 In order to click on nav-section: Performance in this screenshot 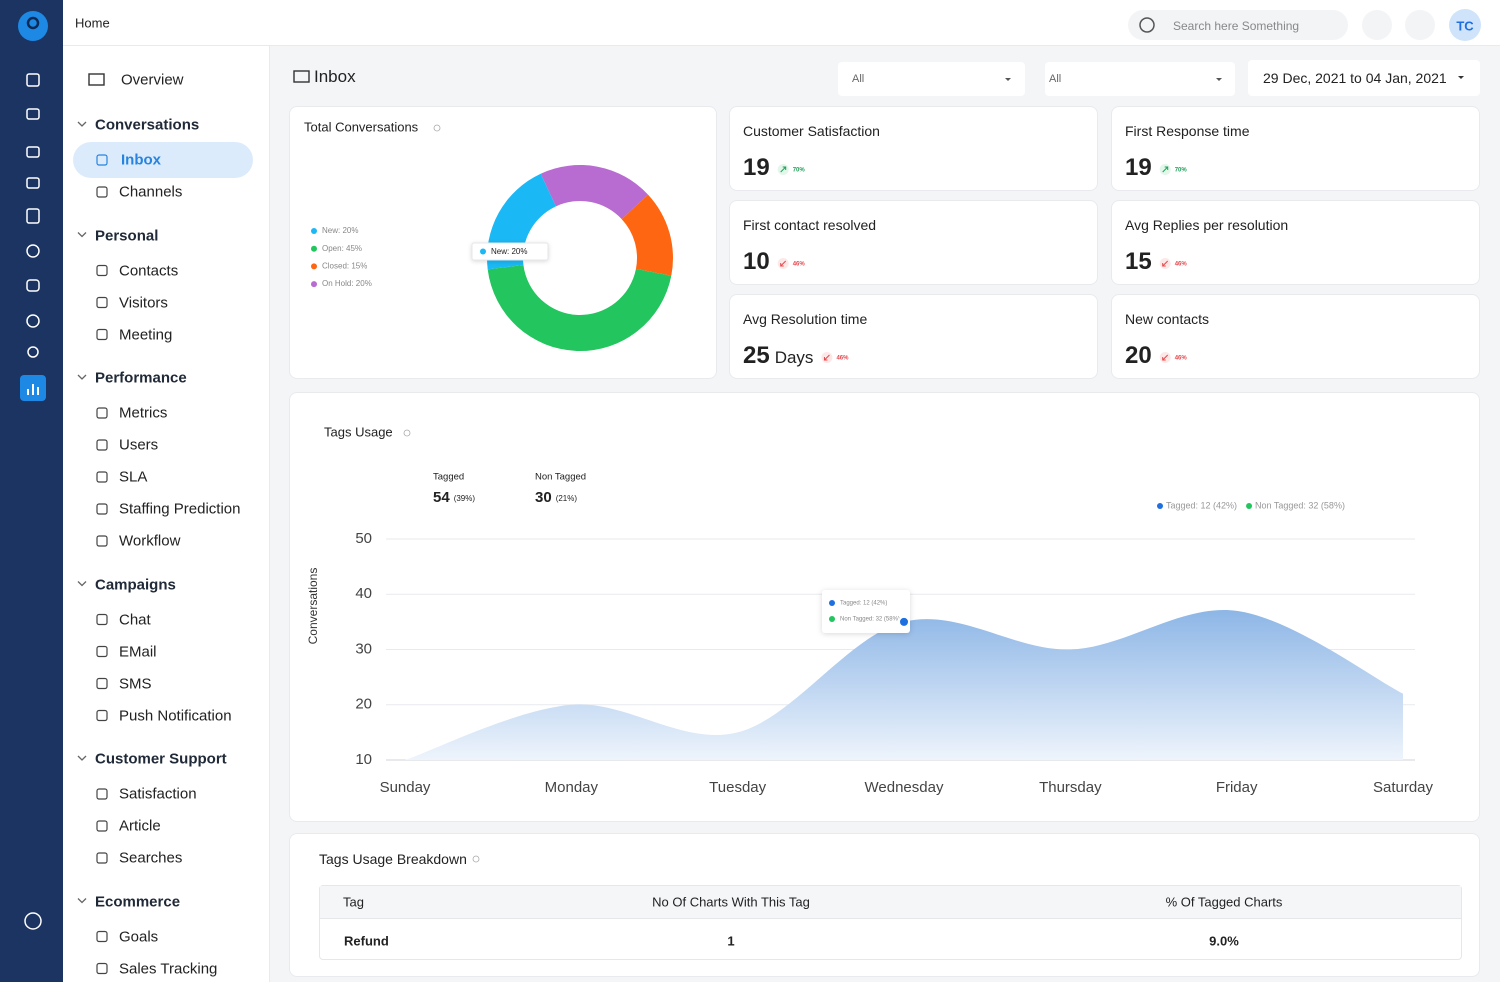, I will do `click(141, 378)`.